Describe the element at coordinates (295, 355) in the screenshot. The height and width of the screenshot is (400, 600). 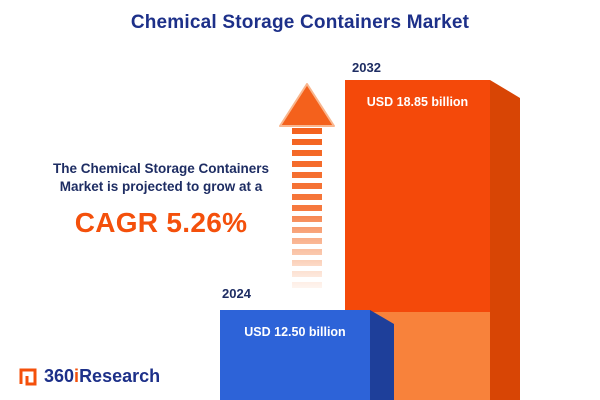
I see `bar-2024-front` at that location.